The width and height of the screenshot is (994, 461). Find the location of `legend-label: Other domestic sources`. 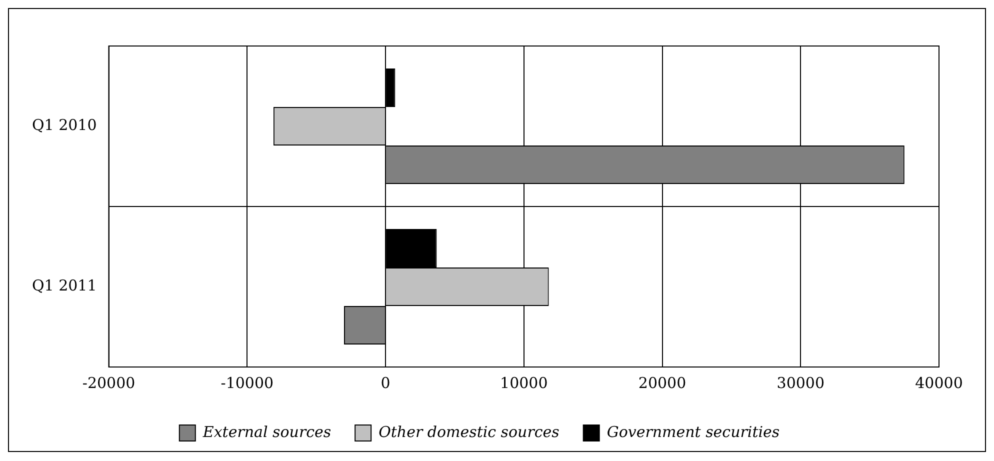

legend-label: Other domestic sources is located at coordinates (469, 431).